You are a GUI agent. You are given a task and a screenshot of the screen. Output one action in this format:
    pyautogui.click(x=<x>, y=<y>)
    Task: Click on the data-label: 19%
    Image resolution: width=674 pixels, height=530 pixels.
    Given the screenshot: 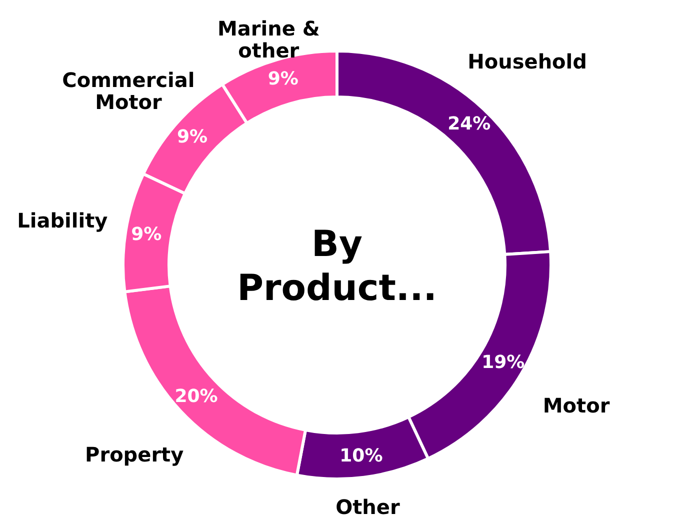 What is the action you would take?
    pyautogui.click(x=503, y=363)
    